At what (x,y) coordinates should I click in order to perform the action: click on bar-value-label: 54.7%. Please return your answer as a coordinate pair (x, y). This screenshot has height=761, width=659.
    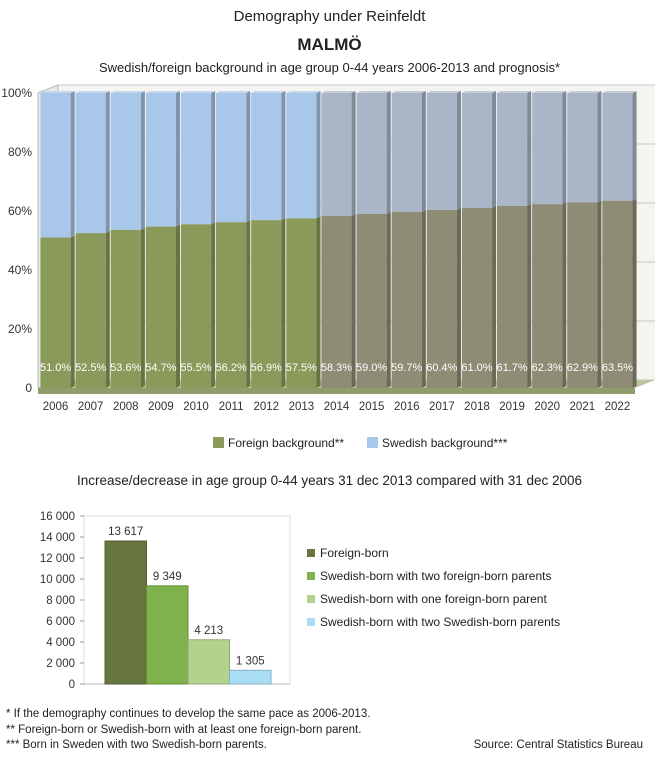
    Looking at the image, I should click on (160, 368).